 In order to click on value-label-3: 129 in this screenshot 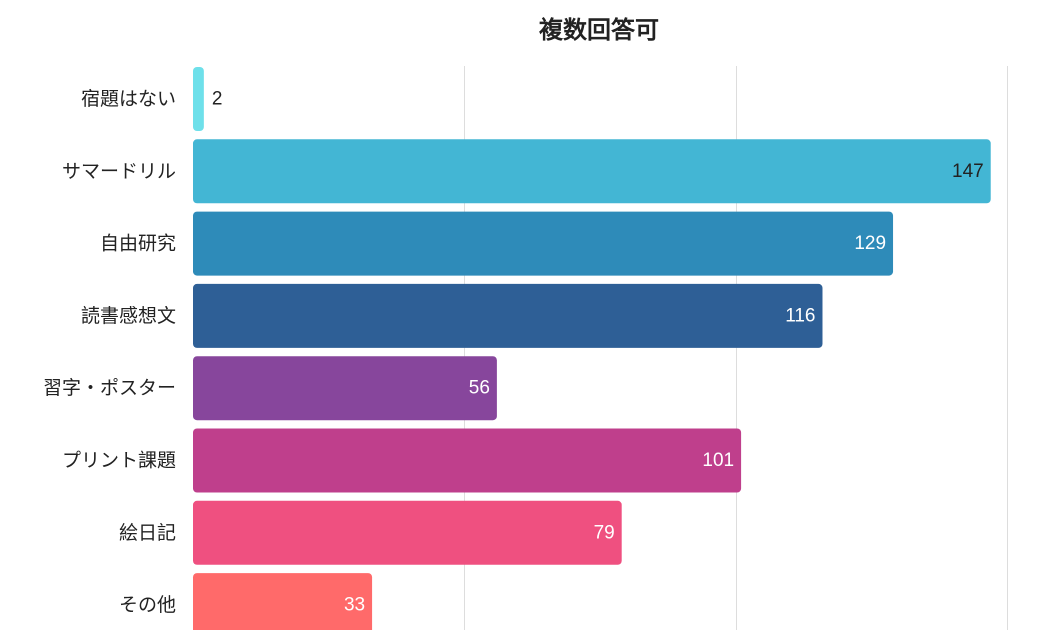, I will do `click(870, 243)`.